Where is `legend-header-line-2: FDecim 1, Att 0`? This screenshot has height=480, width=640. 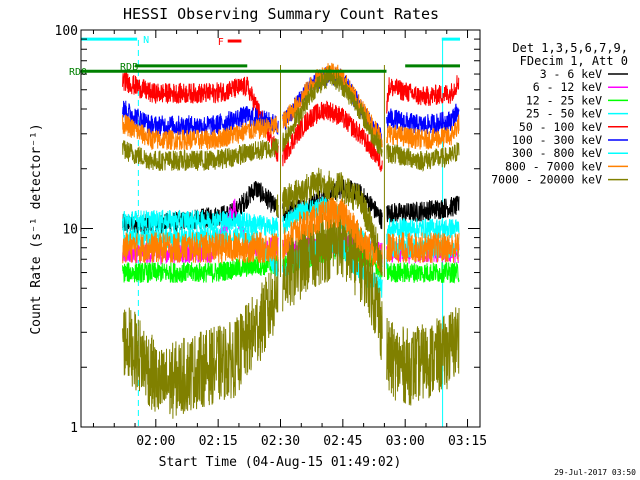
legend-header-line-2: FDecim 1, Att 0 is located at coordinates (574, 61).